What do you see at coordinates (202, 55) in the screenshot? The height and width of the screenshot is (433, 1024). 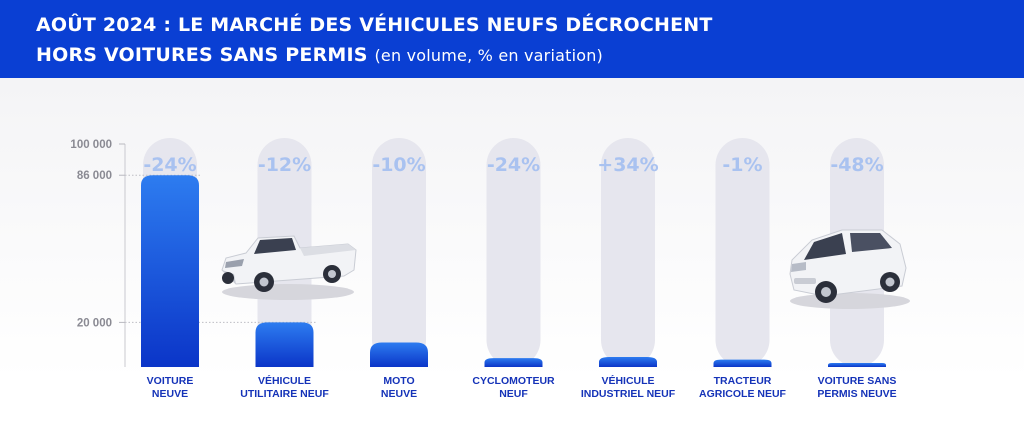 I see `title-line-2: HORS VOITURES SANS PERMIS` at bounding box center [202, 55].